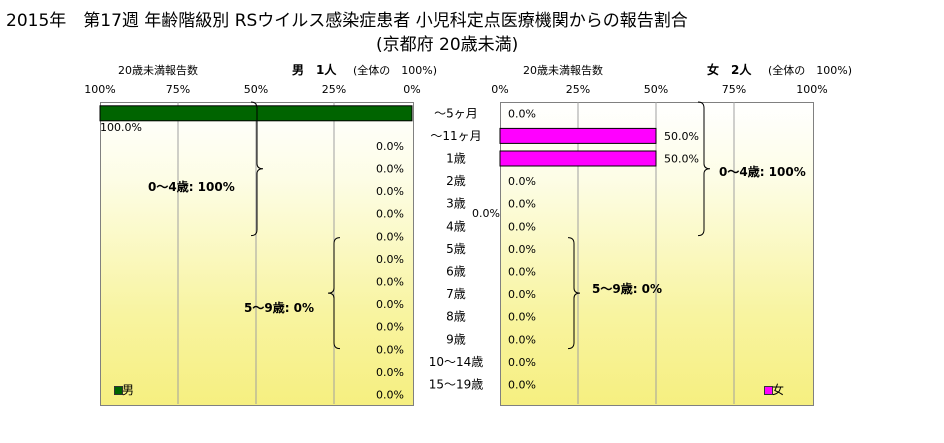 Image resolution: width=944 pixels, height=443 pixels. What do you see at coordinates (456, 385) in the screenshot?
I see `category-label: 15～19歳` at bounding box center [456, 385].